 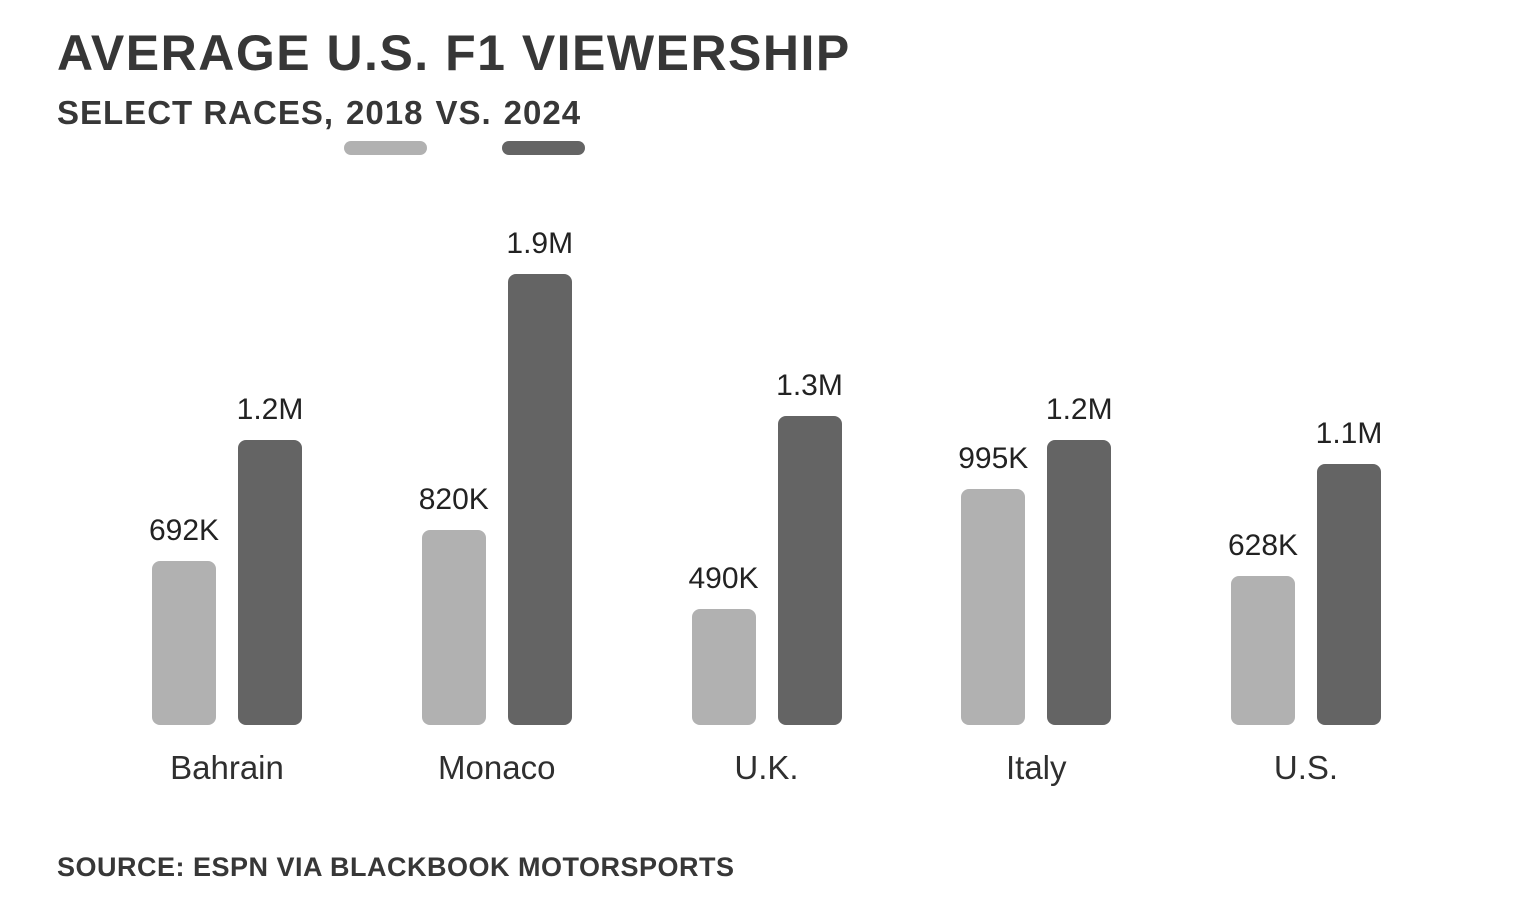 I want to click on bar-column-2018: 628K, so click(x=1263, y=627).